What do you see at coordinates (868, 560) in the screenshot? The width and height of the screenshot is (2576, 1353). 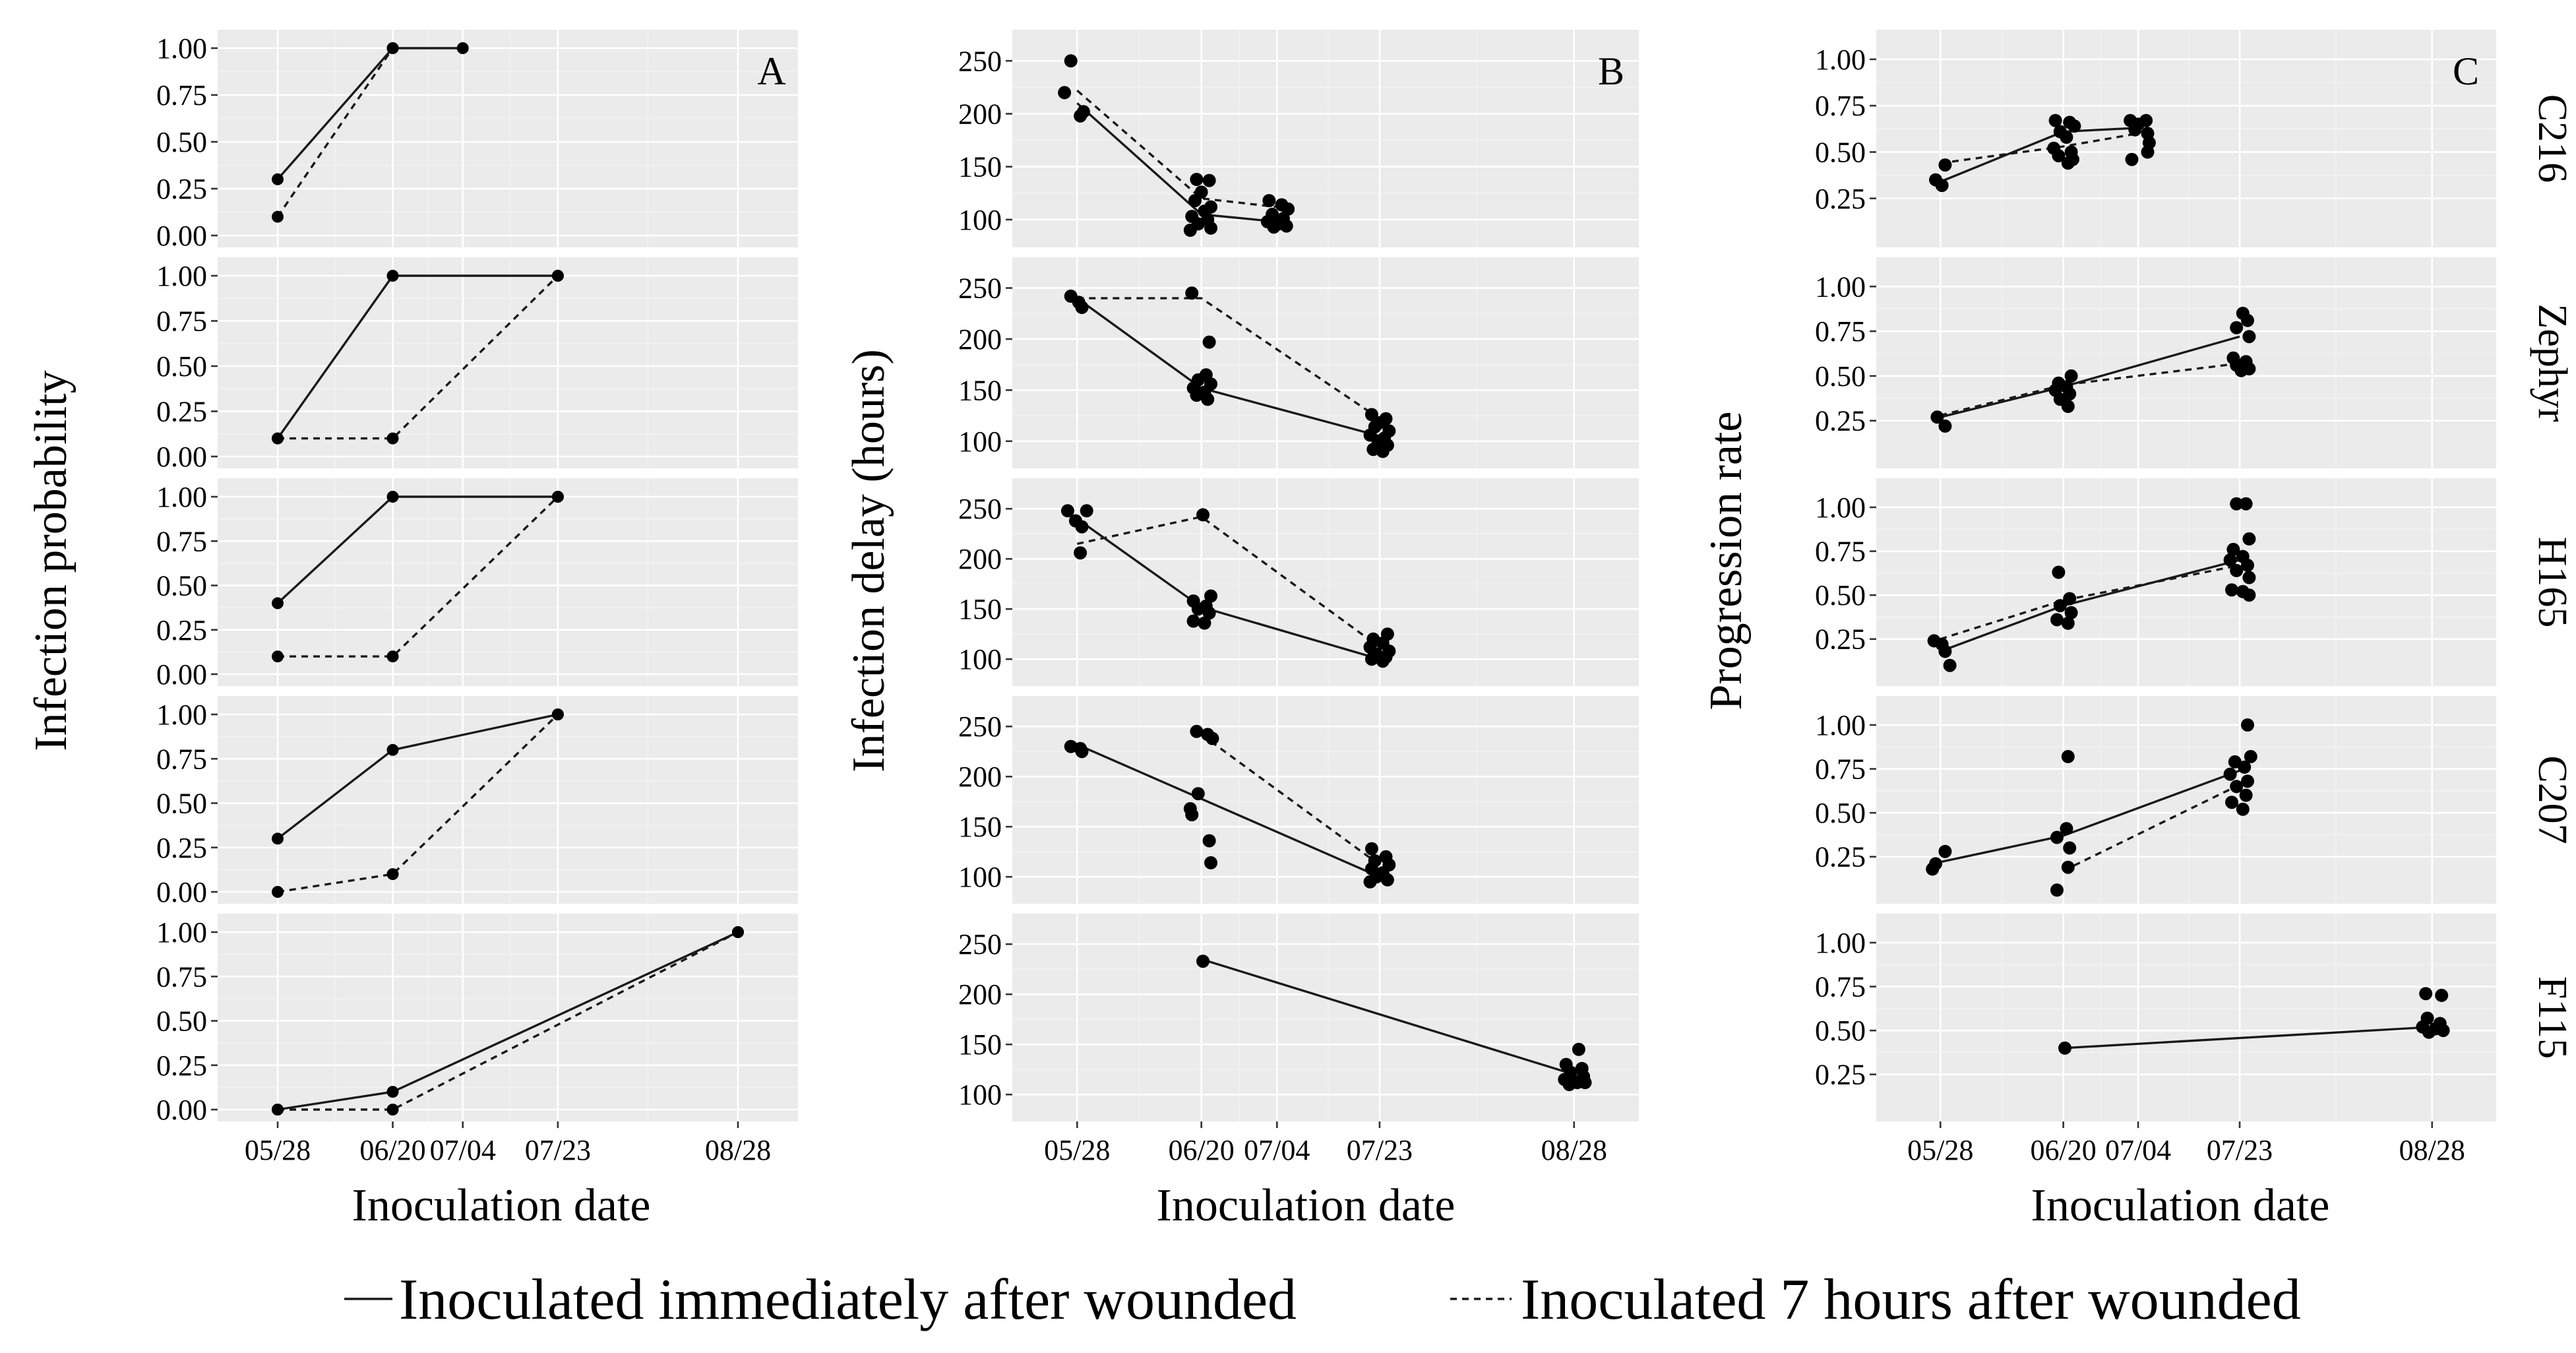 I see `col-b-y-axis-title: Infection delay (hours)` at bounding box center [868, 560].